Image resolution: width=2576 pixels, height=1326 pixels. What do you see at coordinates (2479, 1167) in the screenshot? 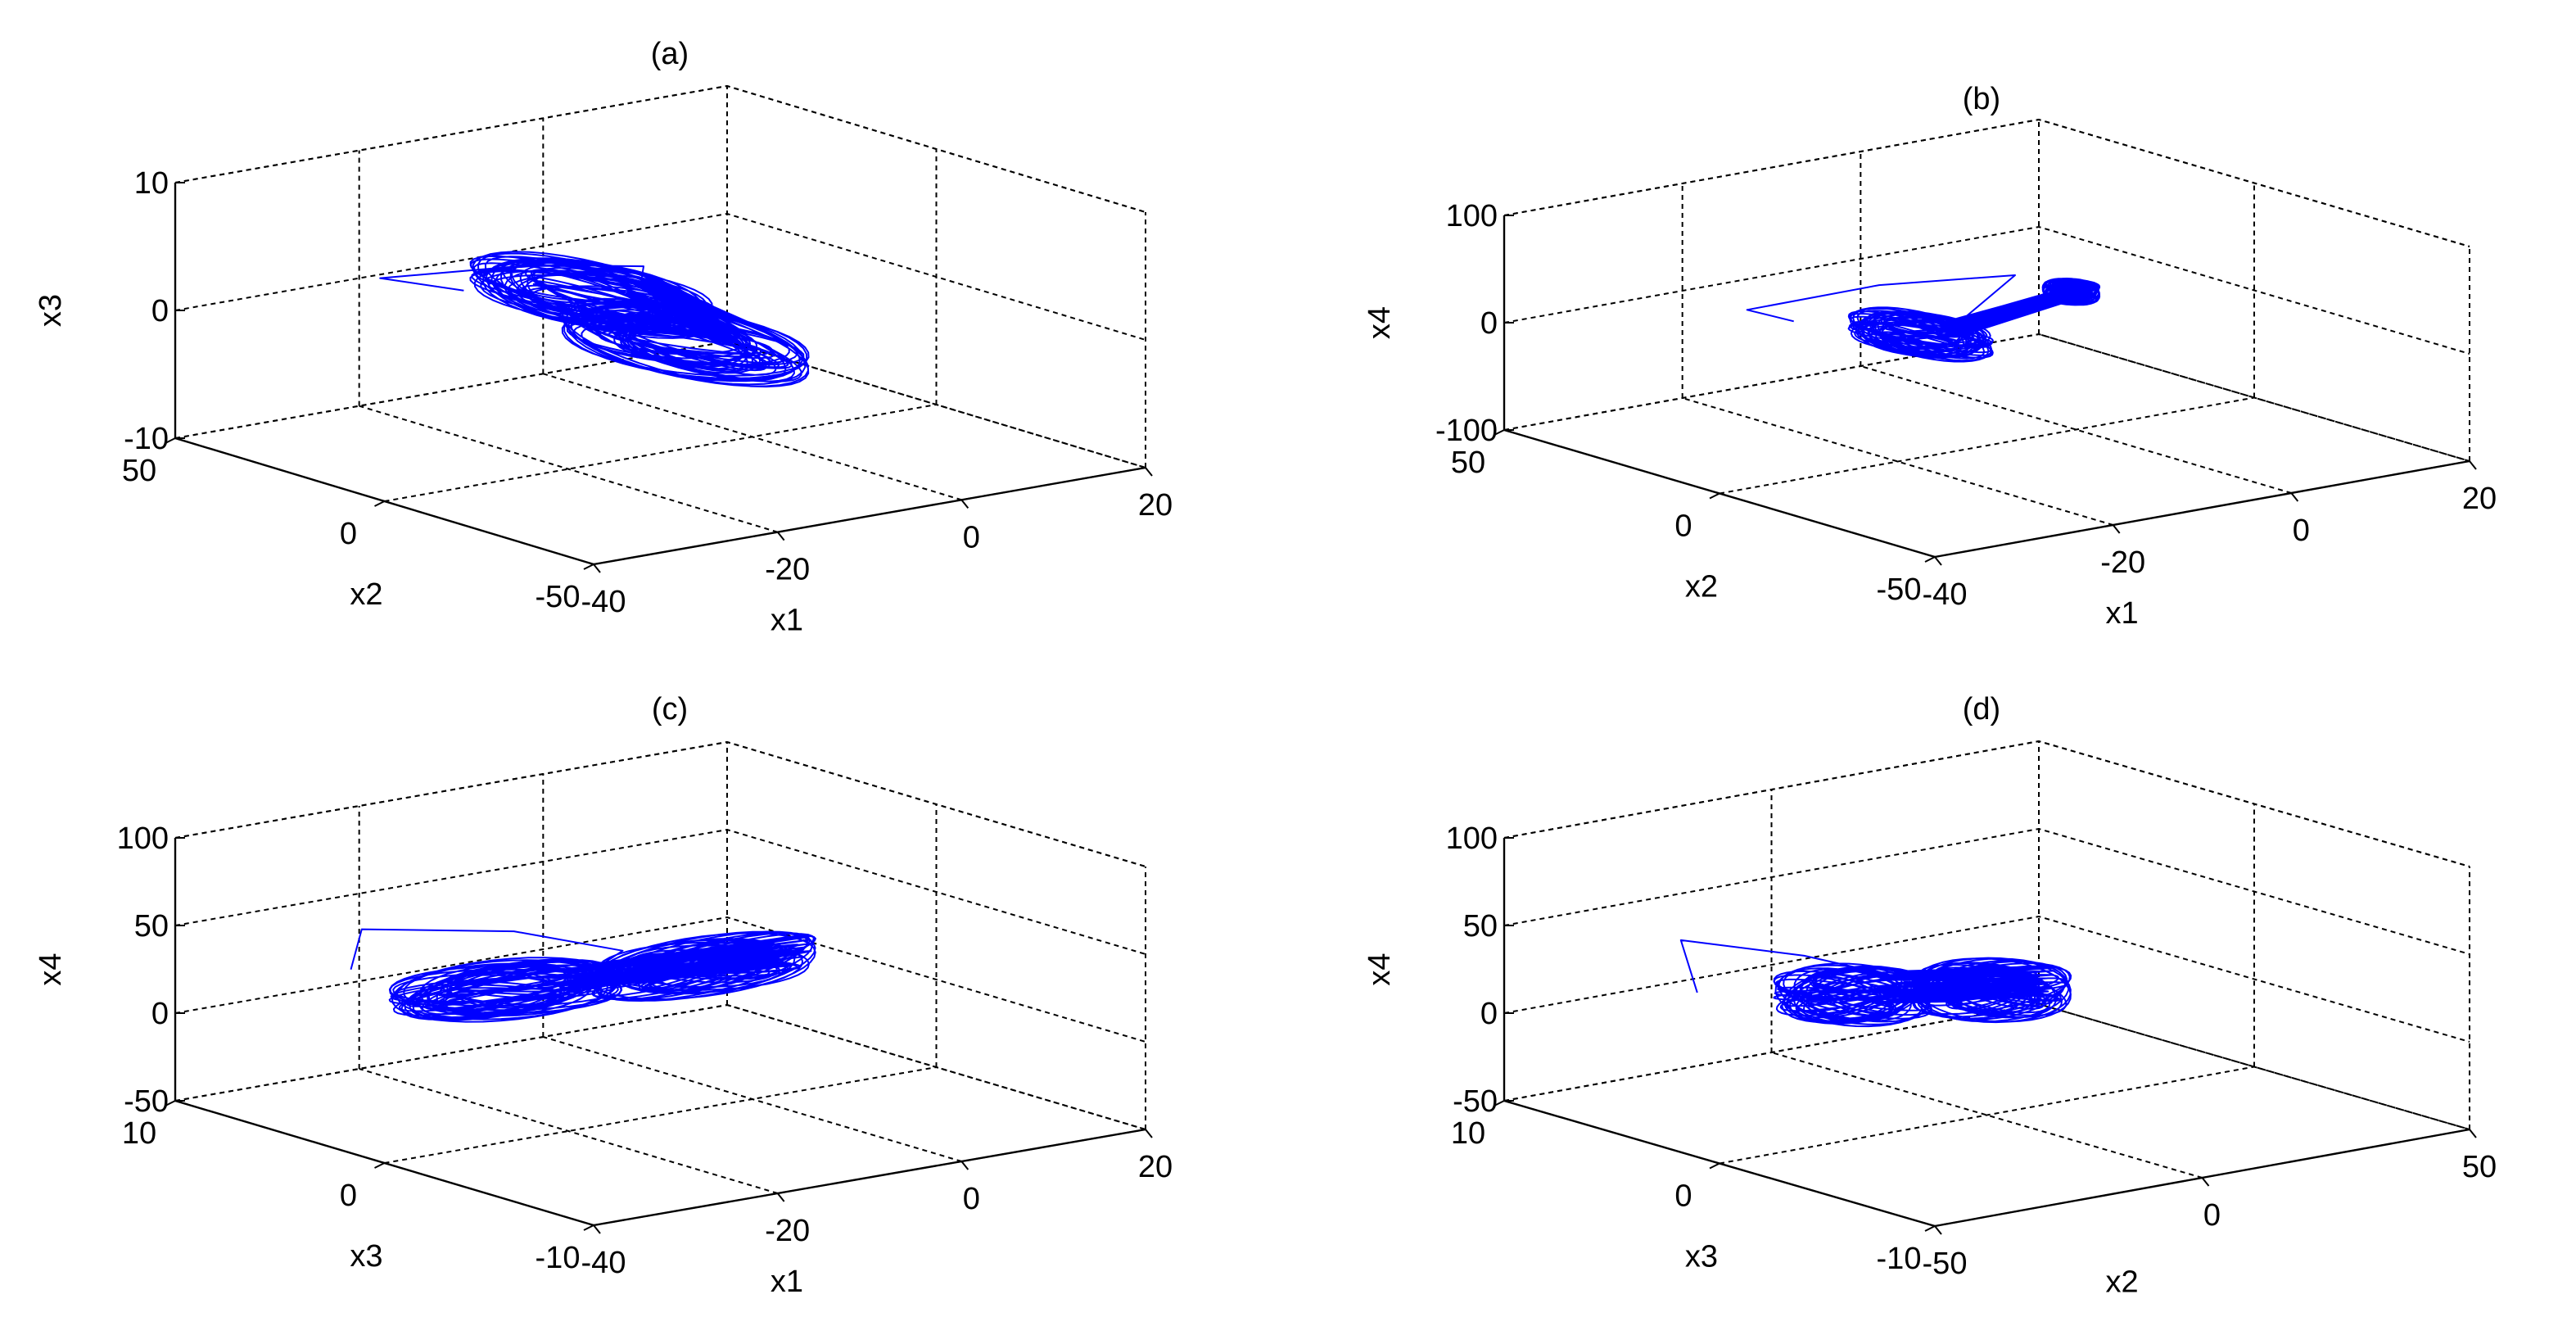
I see `x-tick-label: 50` at bounding box center [2479, 1167].